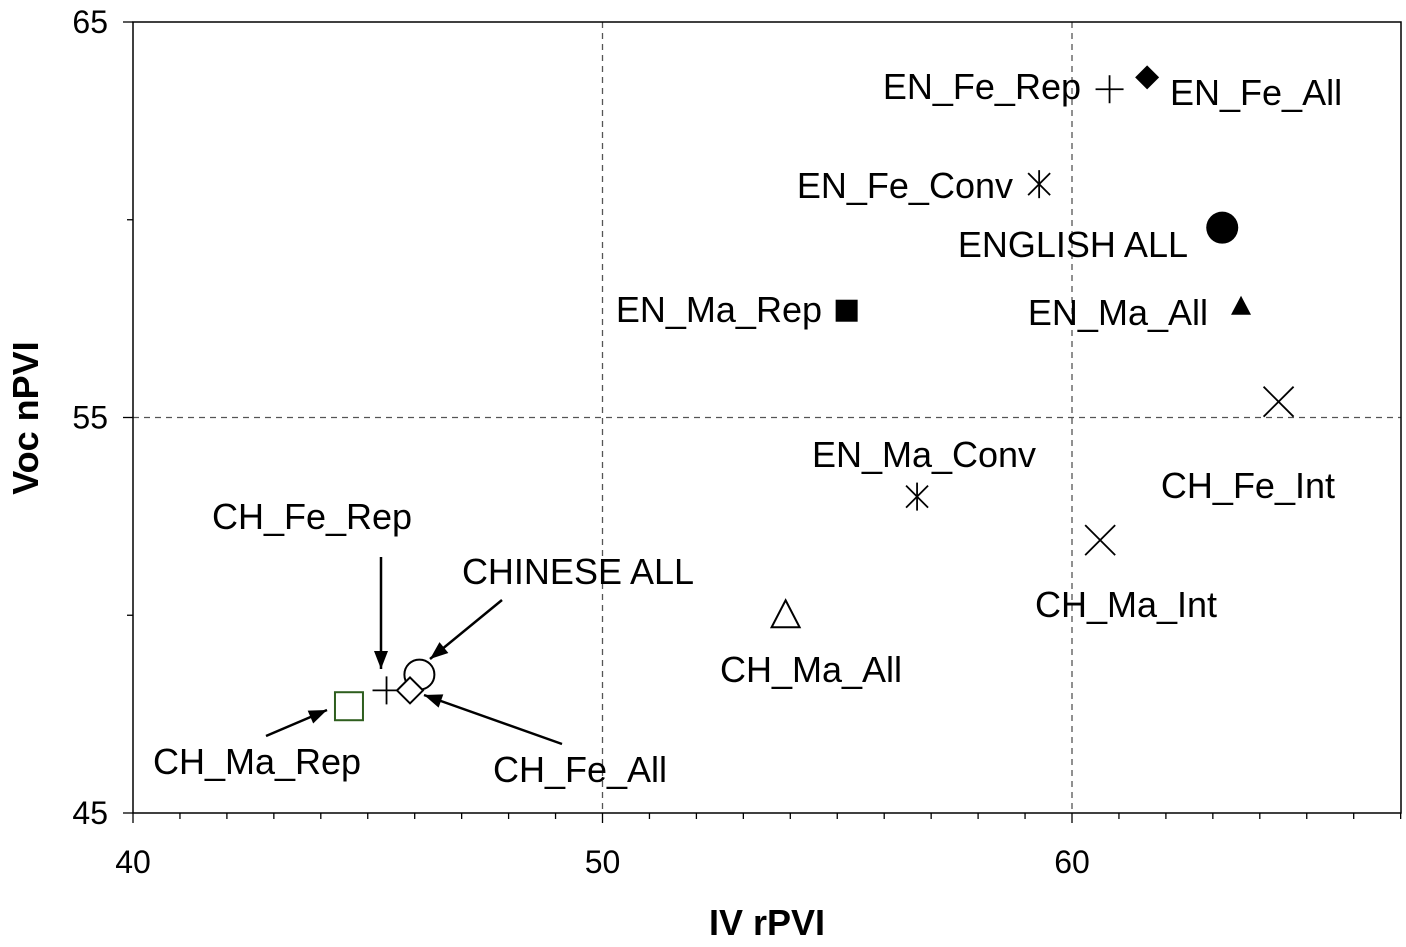 This screenshot has width=1406, height=947. Describe the element at coordinates (1109, 89) in the screenshot. I see `marker-en-fe-rep` at that location.